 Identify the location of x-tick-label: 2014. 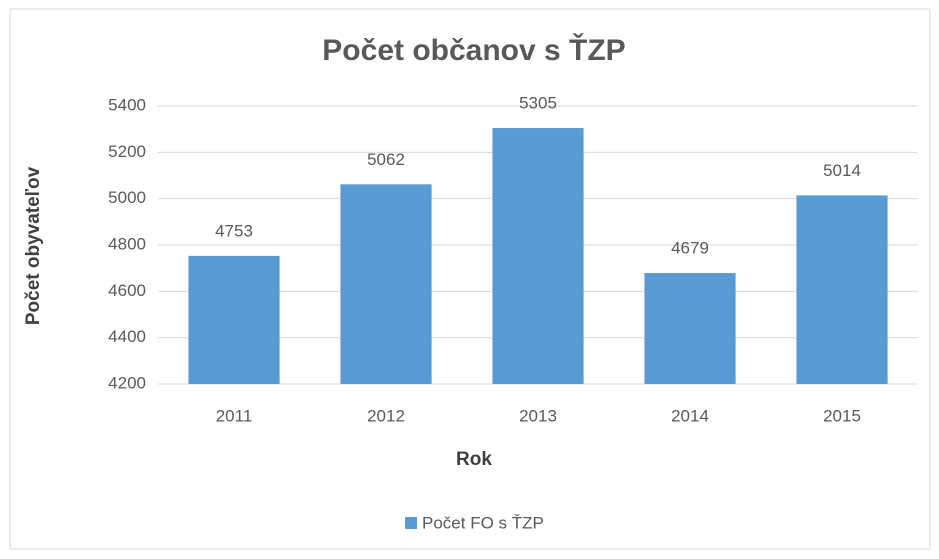
(690, 415).